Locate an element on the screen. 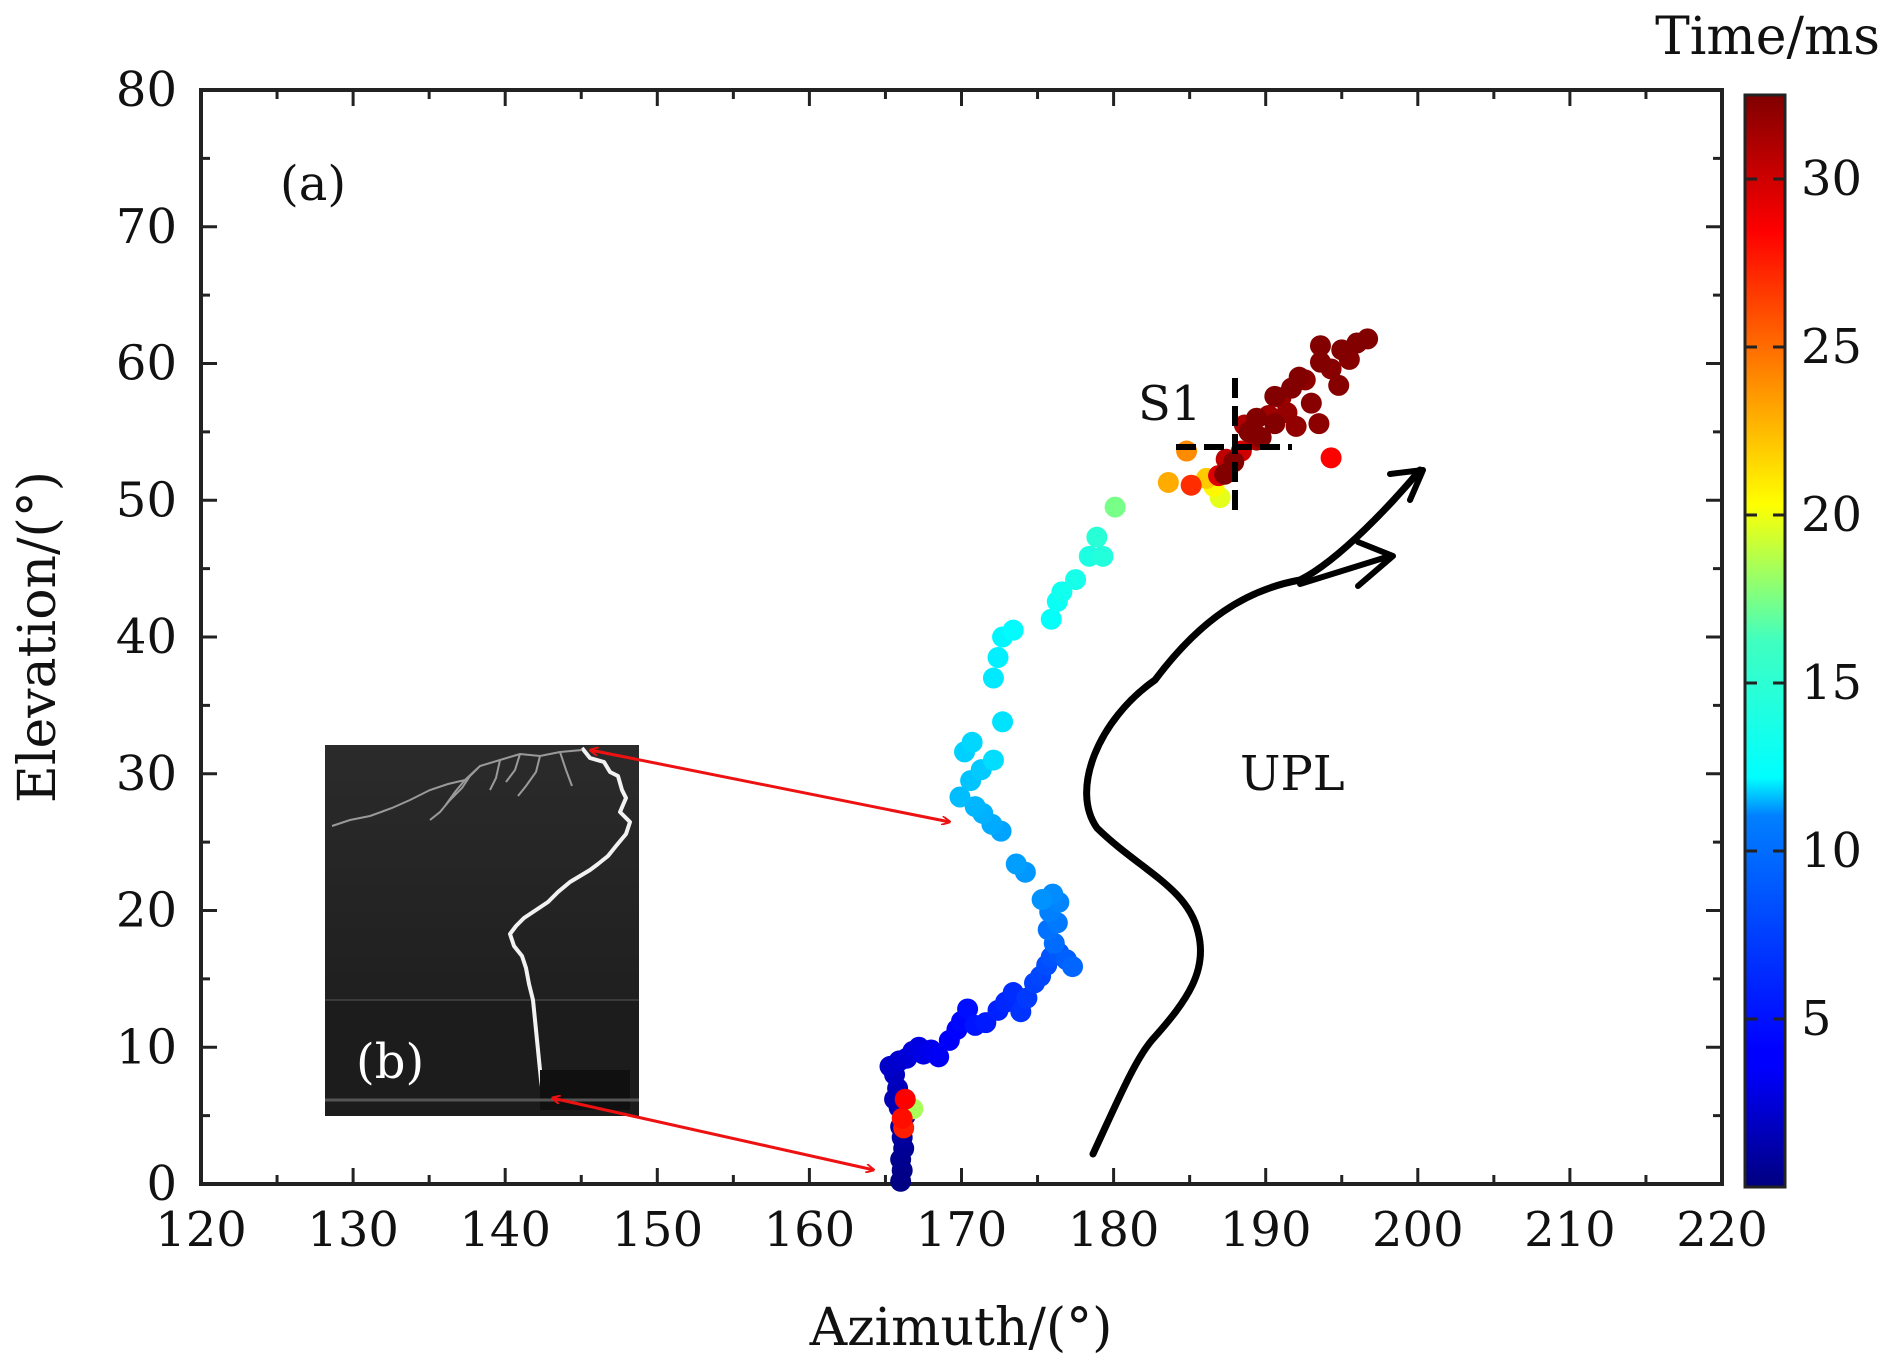  x-tick-label: 140 is located at coordinates (505, 1230).